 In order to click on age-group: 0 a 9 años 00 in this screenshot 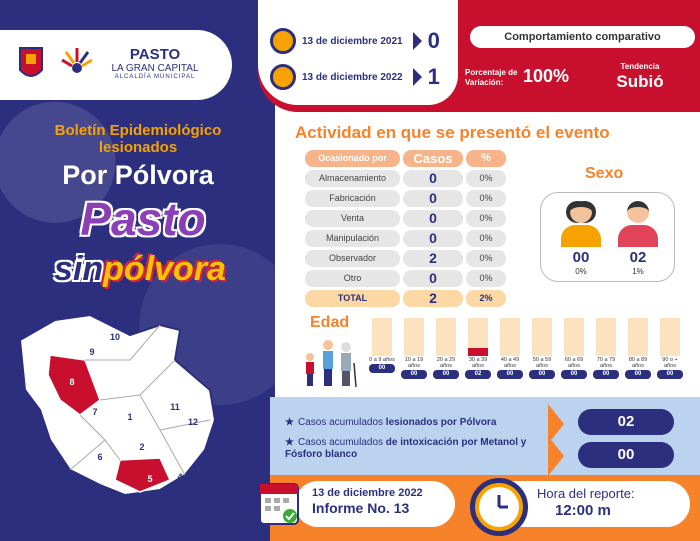, I will do `click(382, 345)`.